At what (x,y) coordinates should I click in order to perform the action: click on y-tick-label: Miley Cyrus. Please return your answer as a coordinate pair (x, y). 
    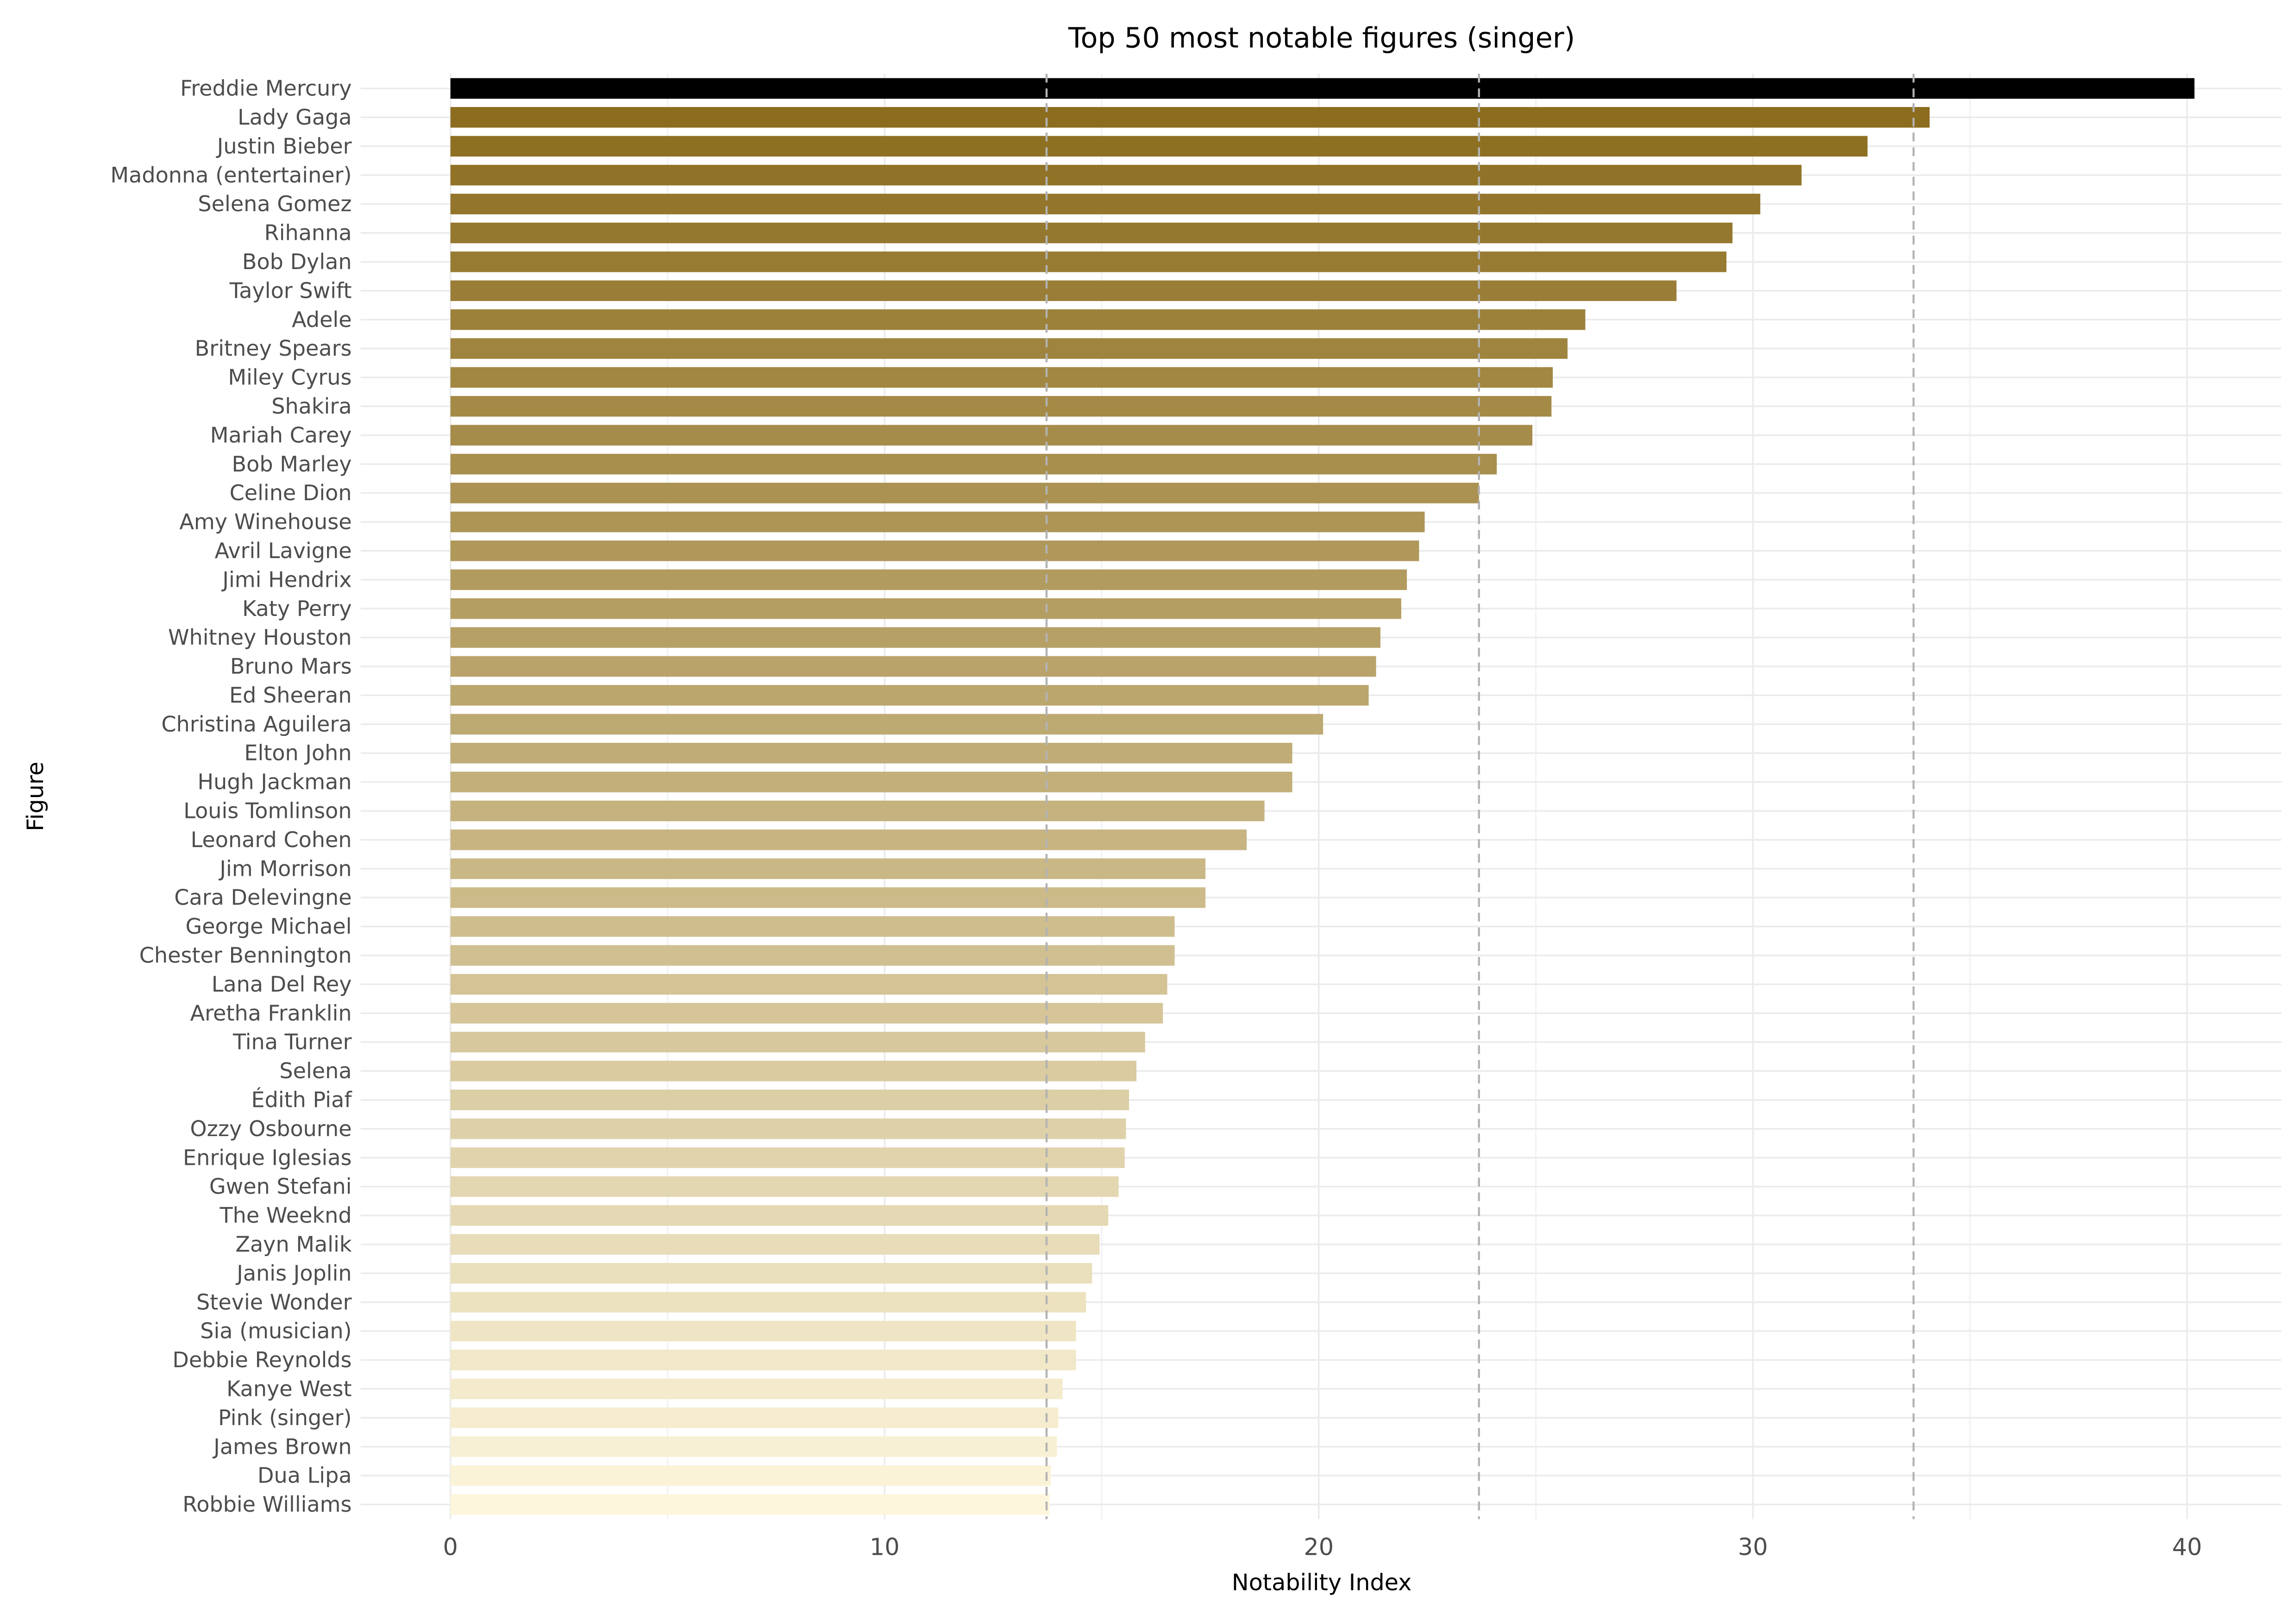
    Looking at the image, I should click on (289, 377).